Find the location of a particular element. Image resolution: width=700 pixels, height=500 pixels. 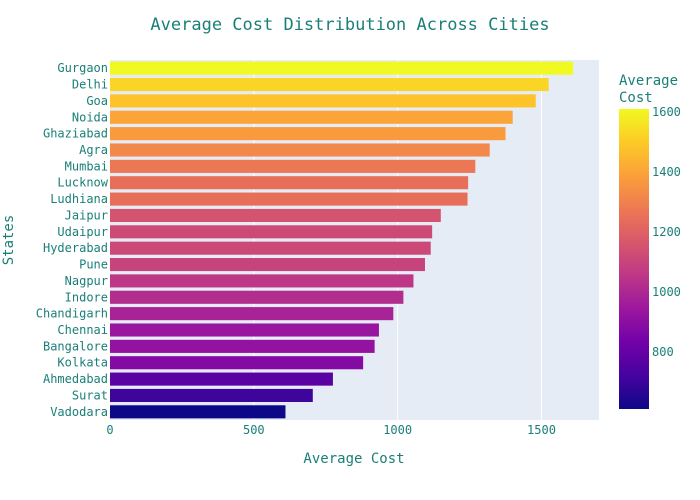

bar-mumbai is located at coordinates (293, 166).